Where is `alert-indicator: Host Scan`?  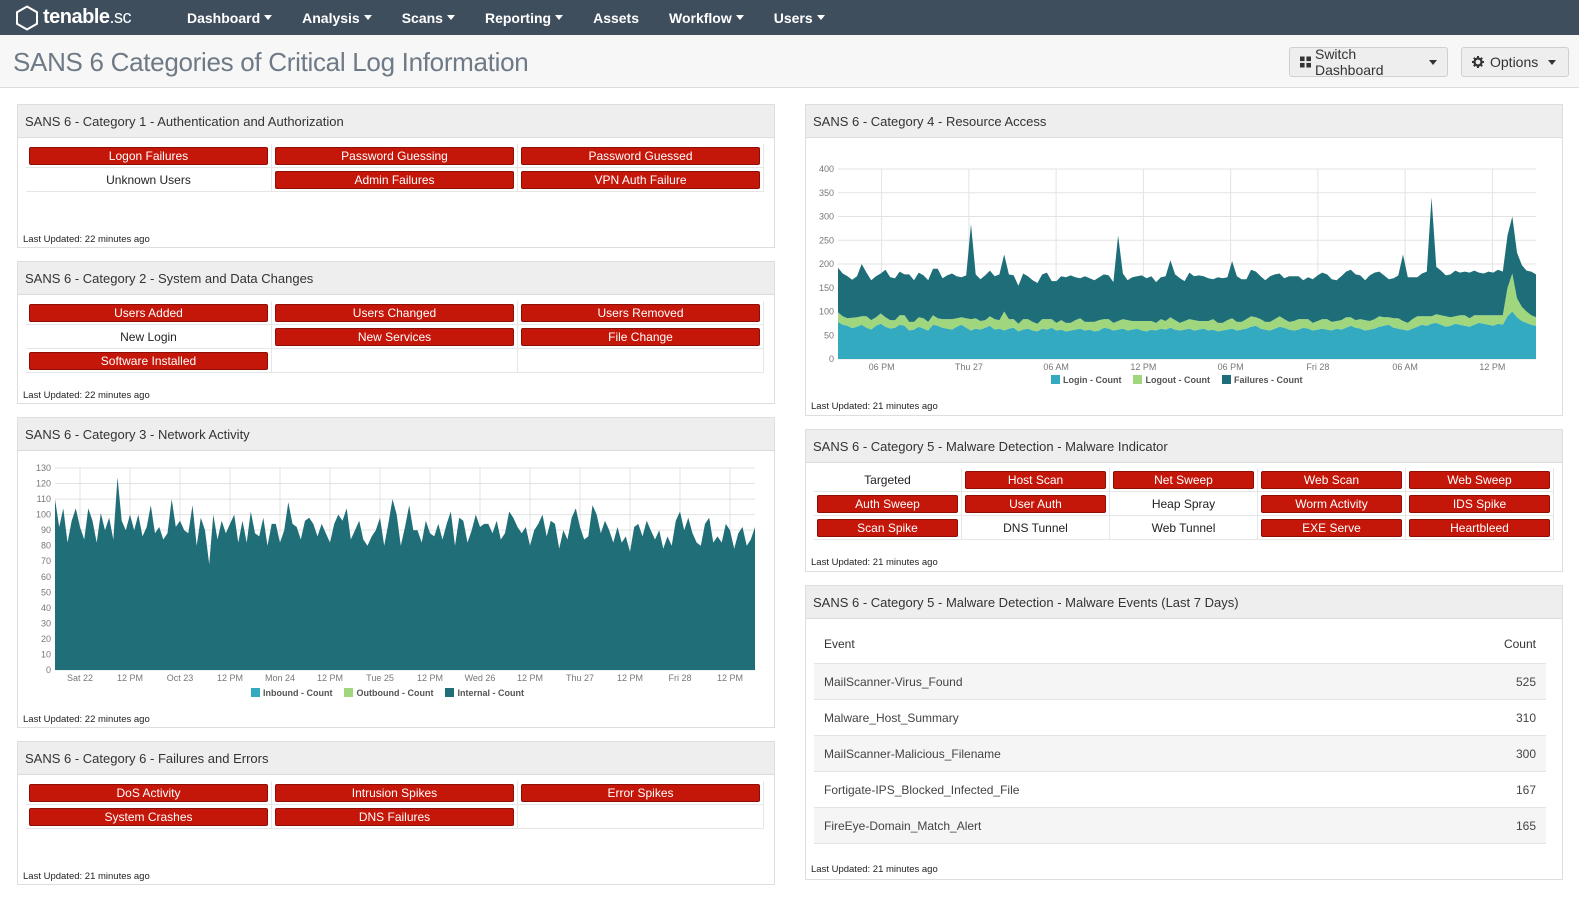 alert-indicator: Host Scan is located at coordinates (1035, 479).